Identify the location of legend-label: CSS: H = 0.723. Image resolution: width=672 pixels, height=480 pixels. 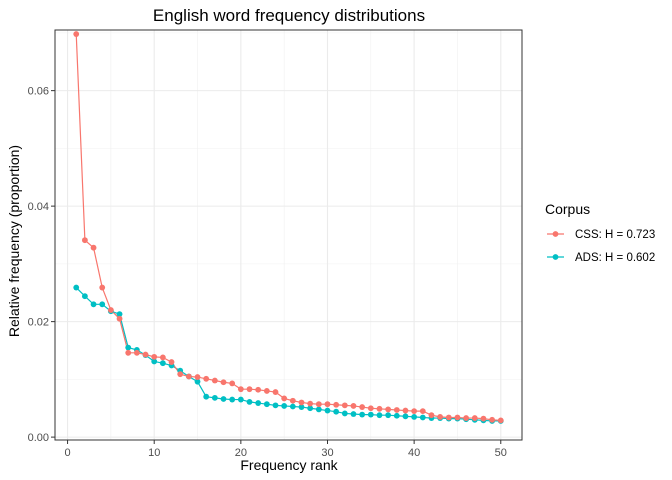
(615, 235).